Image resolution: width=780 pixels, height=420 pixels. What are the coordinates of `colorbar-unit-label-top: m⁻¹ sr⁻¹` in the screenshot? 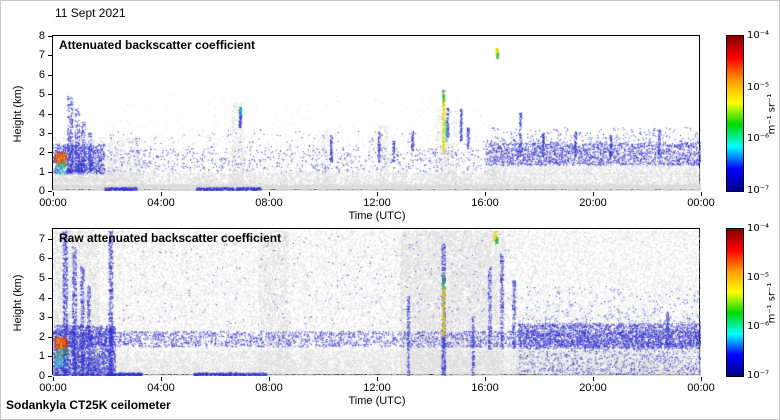 It's located at (772, 113).